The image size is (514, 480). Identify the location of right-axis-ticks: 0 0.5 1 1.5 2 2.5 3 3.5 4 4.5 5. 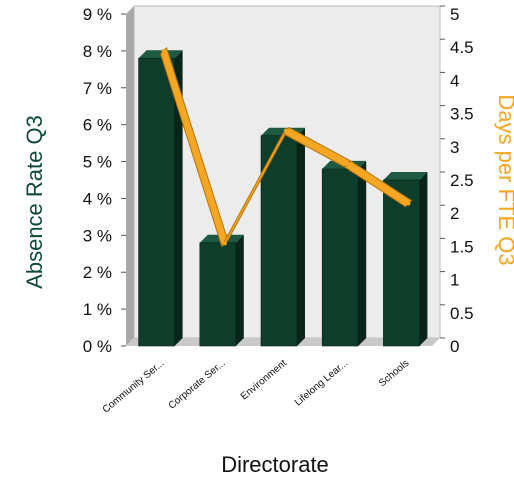
(457, 180).